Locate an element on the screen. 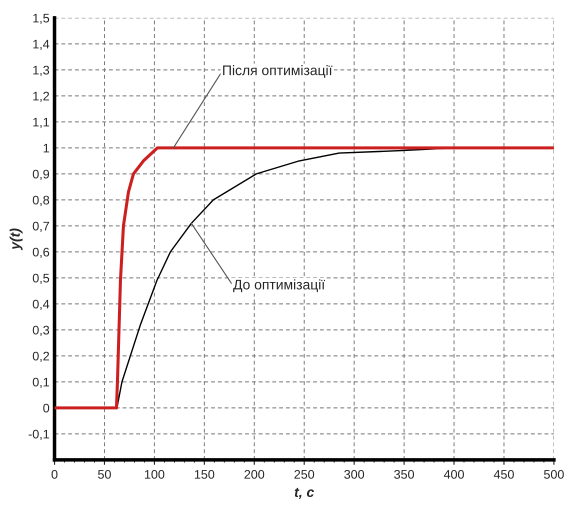 The width and height of the screenshot is (574, 511). x-tick-label: 100 is located at coordinates (154, 474).